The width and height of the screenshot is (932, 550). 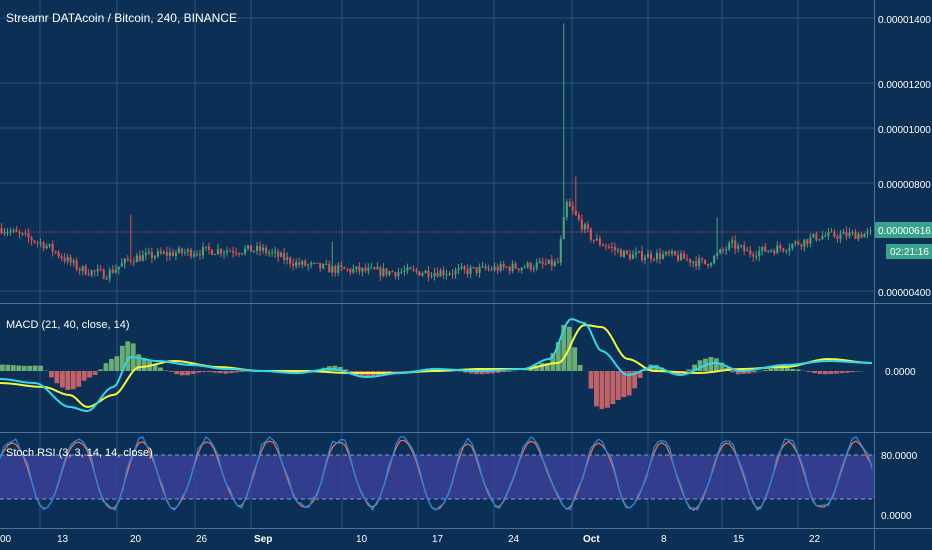 I want to click on macd-title: MACD (21, 40, close, 14), so click(x=68, y=325).